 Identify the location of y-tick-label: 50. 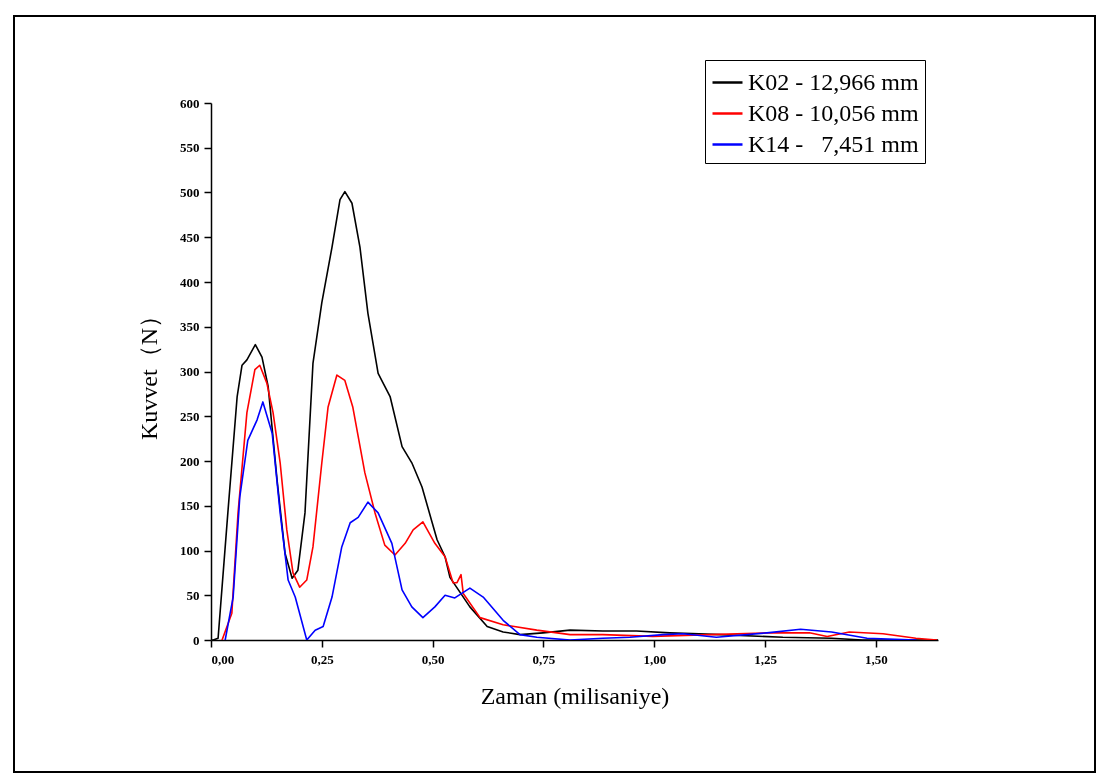
(193, 595).